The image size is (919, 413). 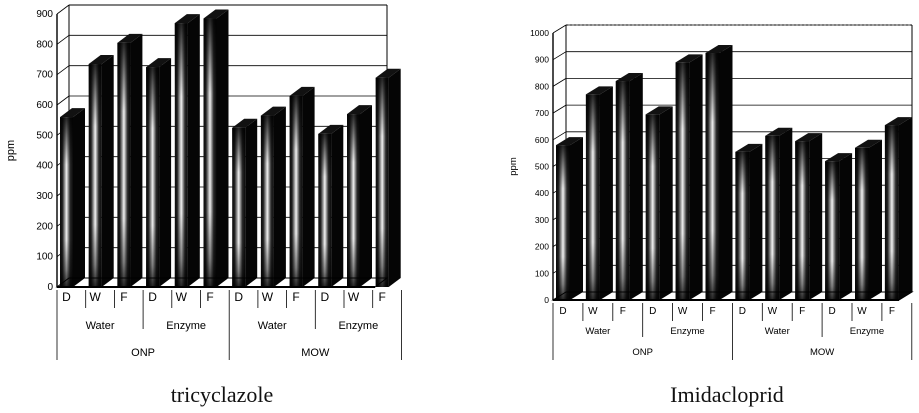 I want to click on y-tick-label: 400, so click(x=542, y=193).